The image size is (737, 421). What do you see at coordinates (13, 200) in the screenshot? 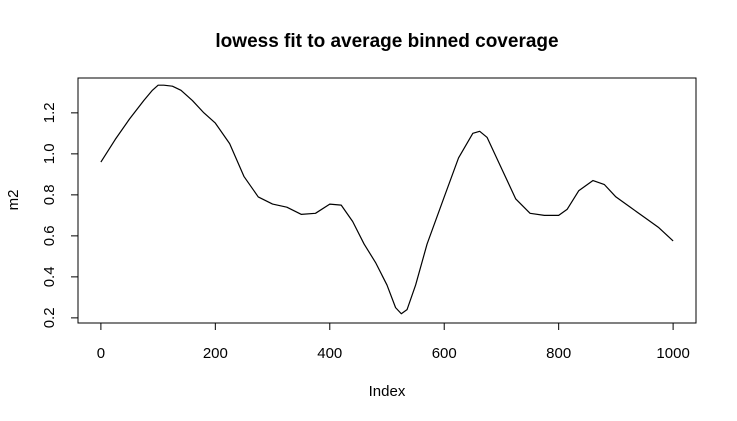
I see `y-axis-label: m2` at bounding box center [13, 200].